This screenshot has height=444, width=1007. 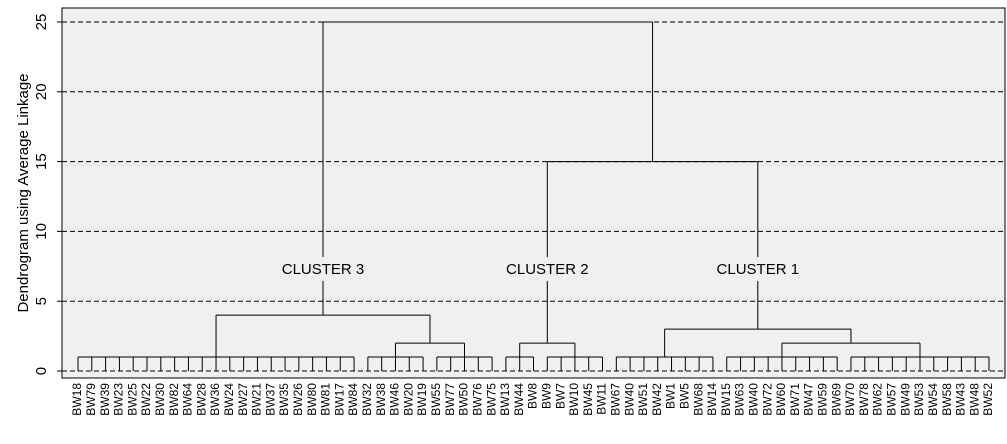 What do you see at coordinates (850, 399) in the screenshot?
I see `leaf-label: BW70` at bounding box center [850, 399].